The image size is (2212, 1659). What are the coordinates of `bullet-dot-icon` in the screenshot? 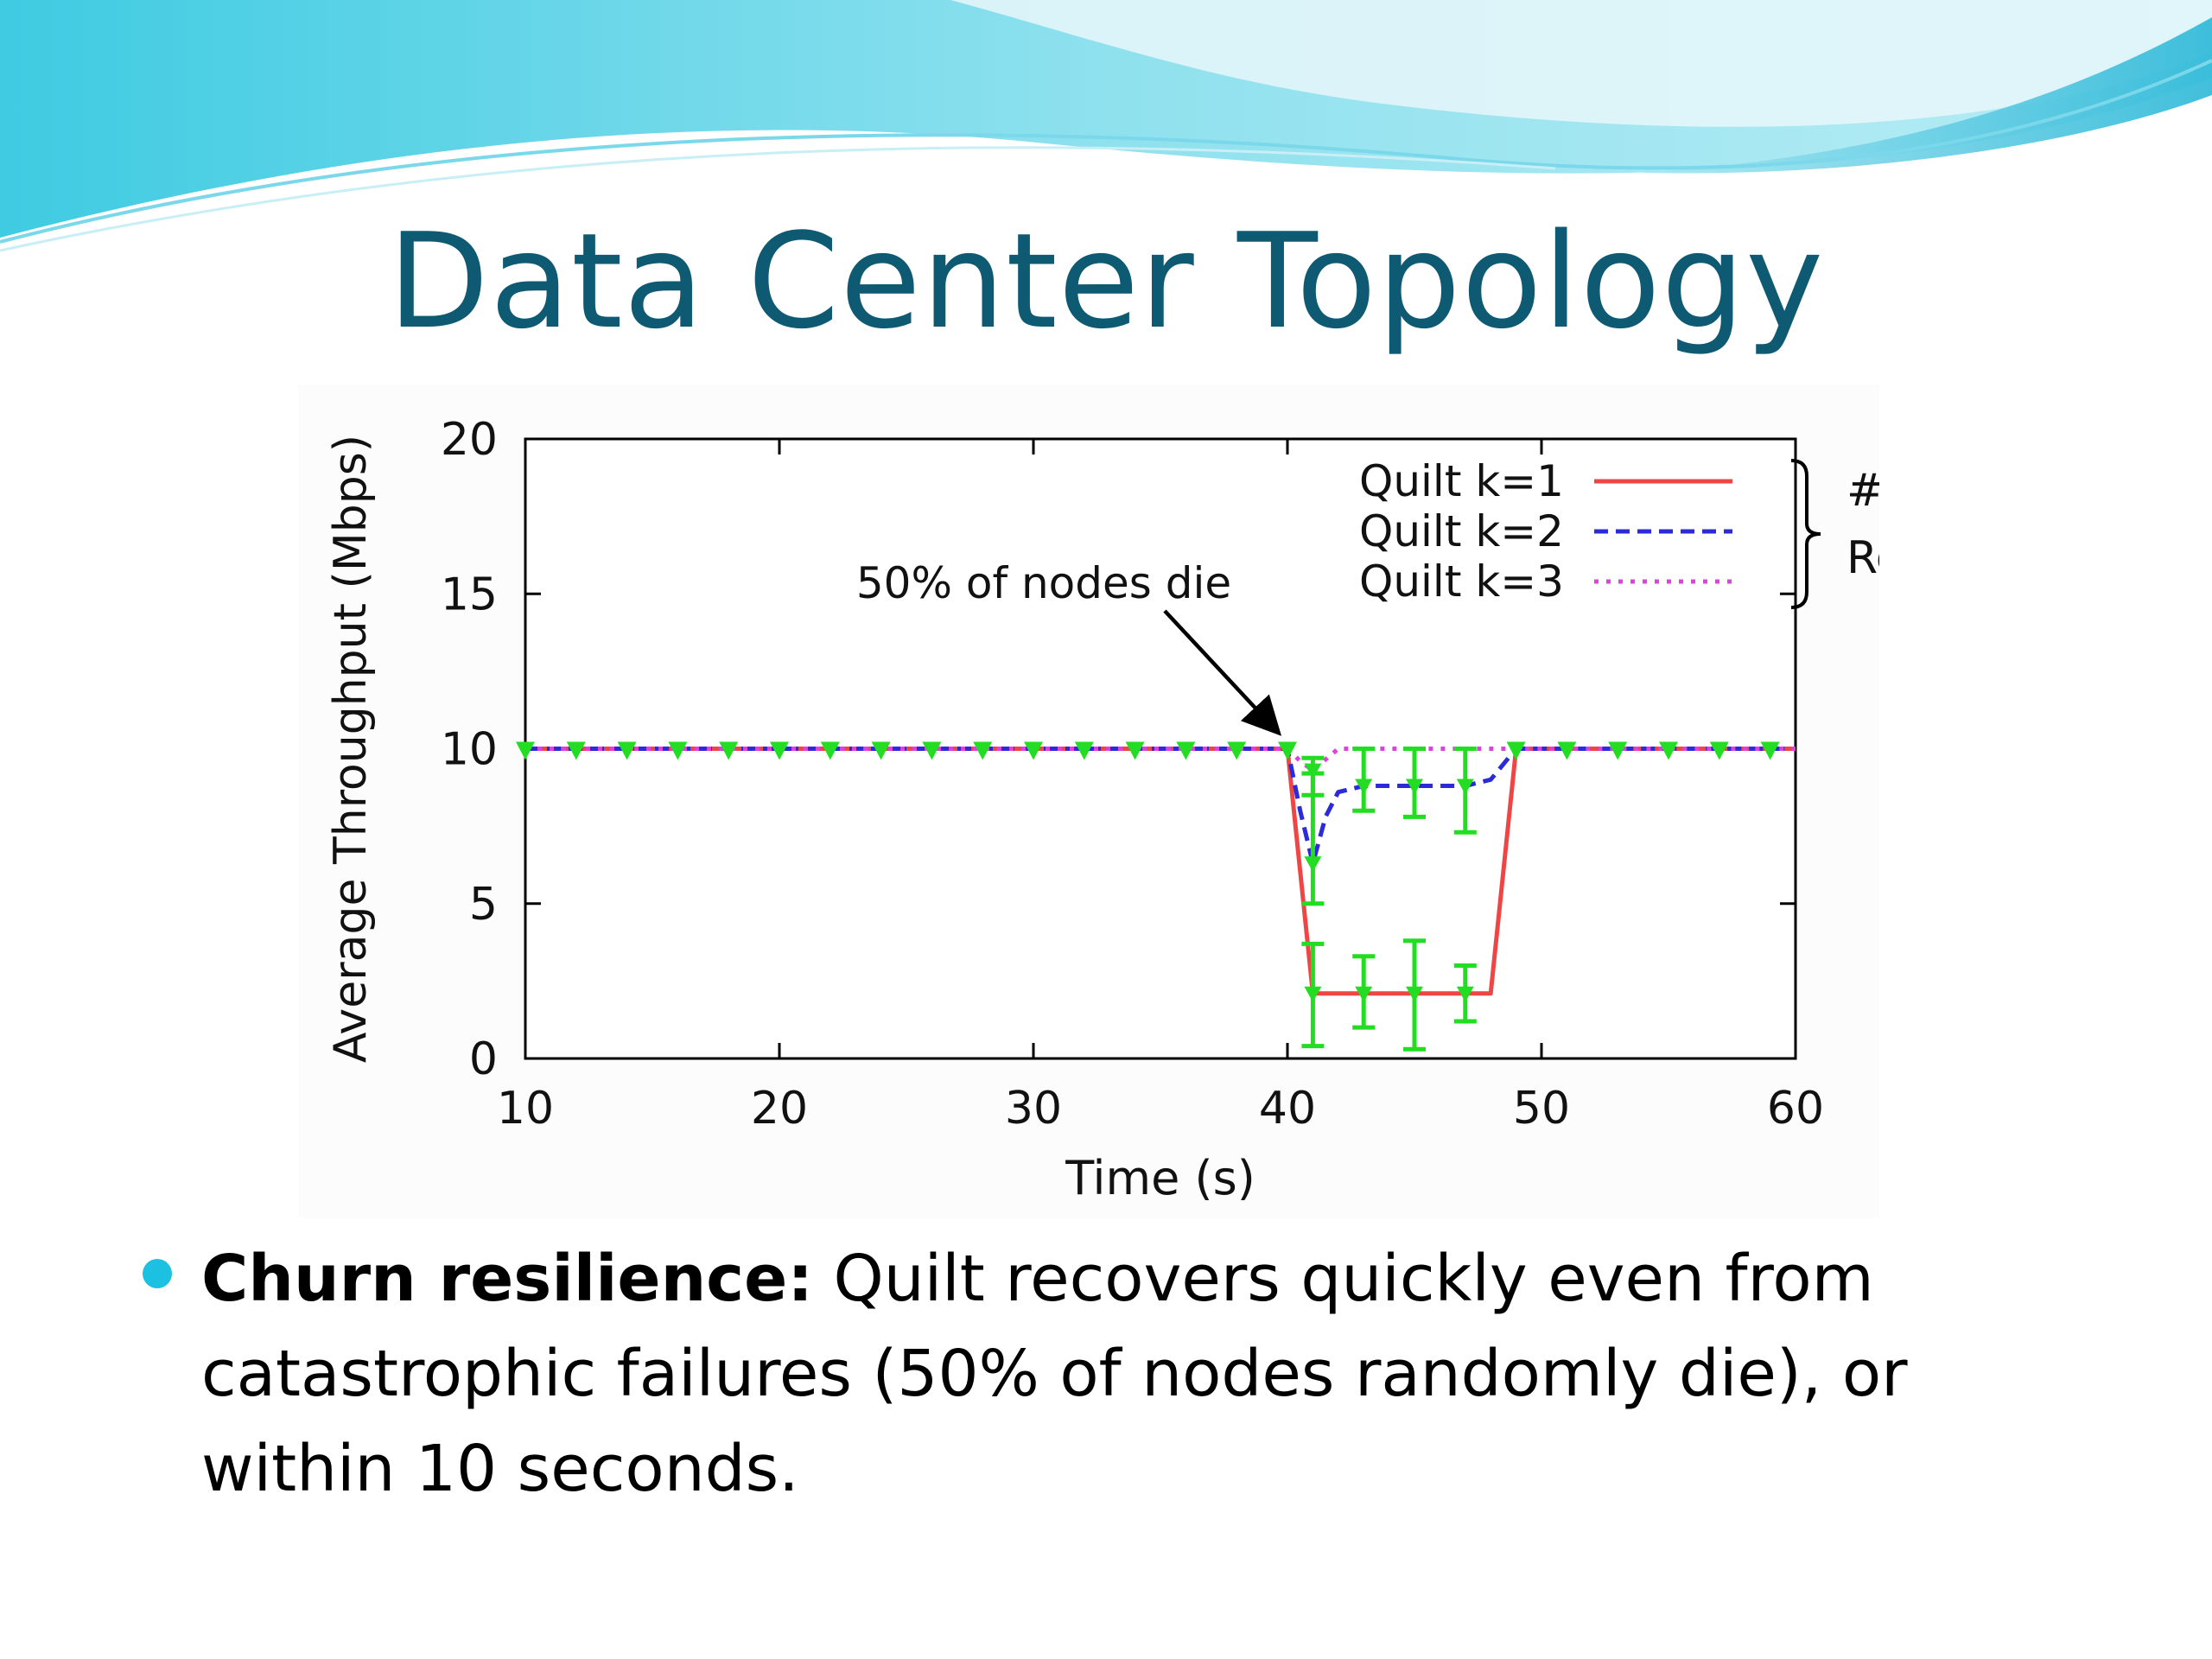 It's located at (157, 1273).